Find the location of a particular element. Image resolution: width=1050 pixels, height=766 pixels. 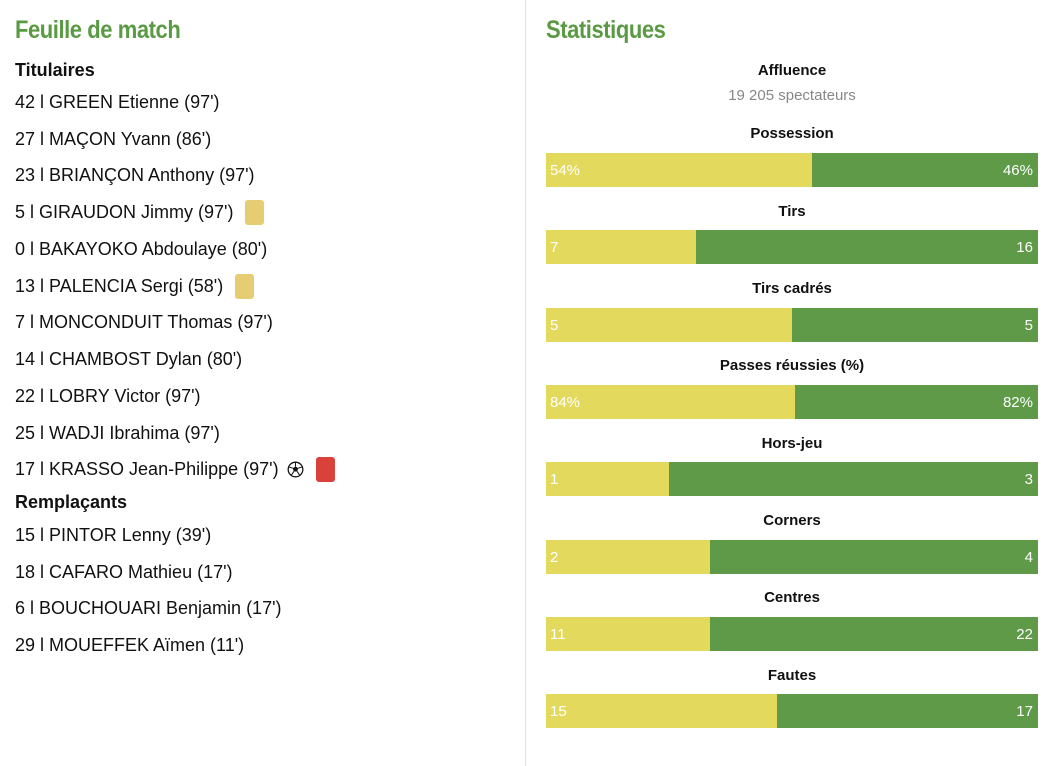

home-bar: 7 is located at coordinates (621, 247).